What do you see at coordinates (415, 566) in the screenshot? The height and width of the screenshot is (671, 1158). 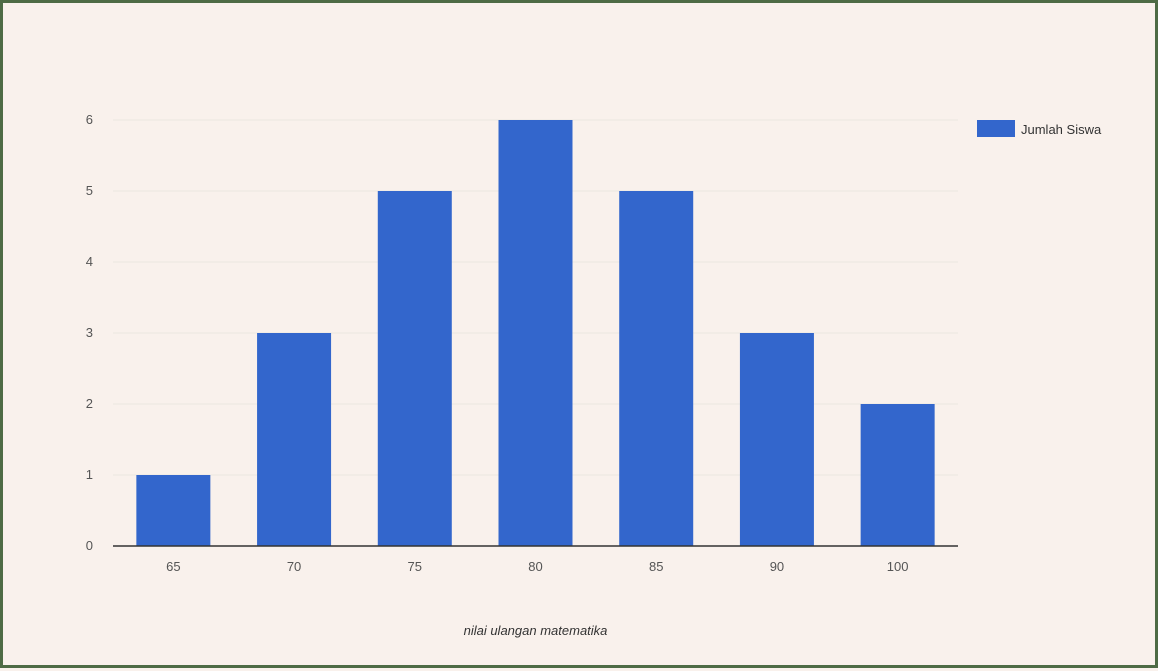 I see `x-tick-label: 75` at bounding box center [415, 566].